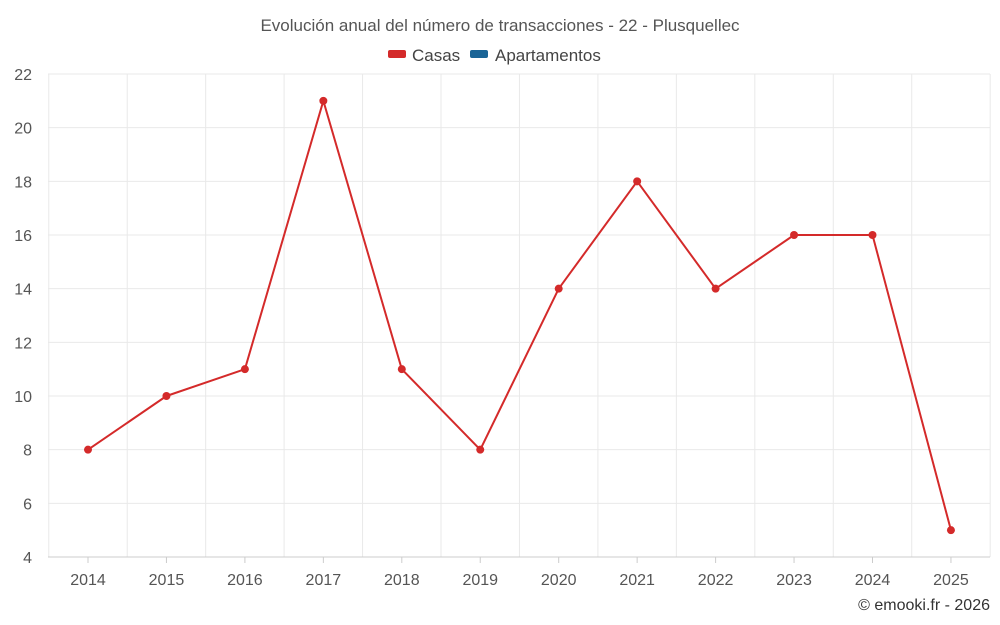 This screenshot has width=1000, height=625. What do you see at coordinates (23, 317) in the screenshot?
I see `y-axis-ticks: 4 6 8 10 12 14 16 18 20 22` at bounding box center [23, 317].